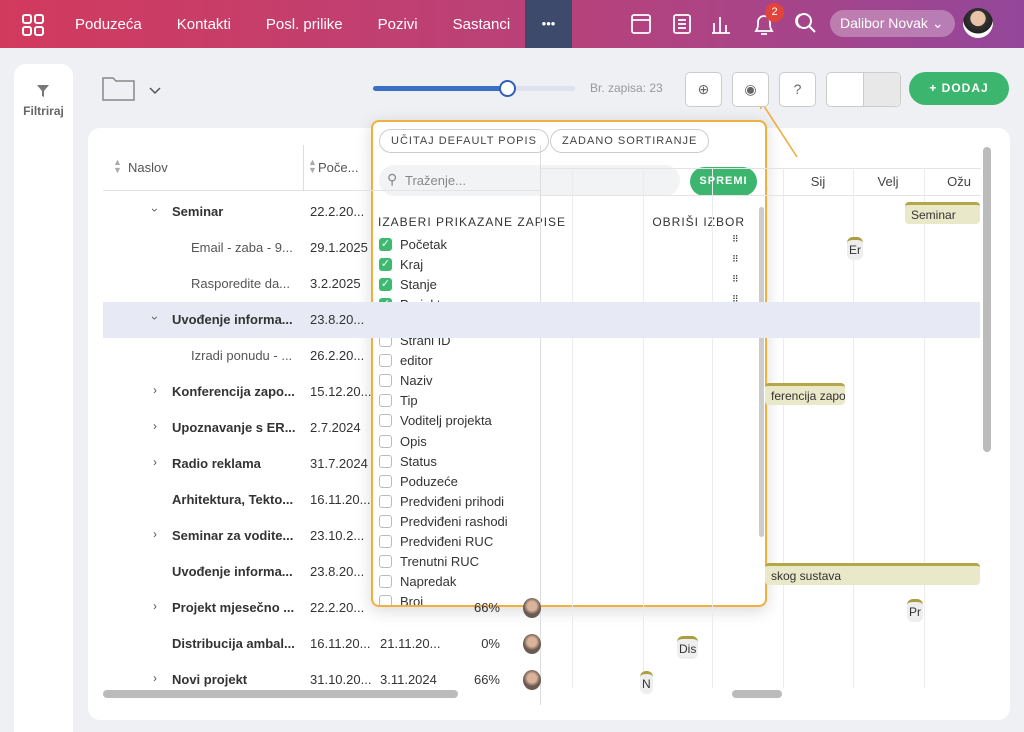 Image resolution: width=1024 pixels, height=732 pixels. I want to click on column-option: Stanje, so click(418, 284).